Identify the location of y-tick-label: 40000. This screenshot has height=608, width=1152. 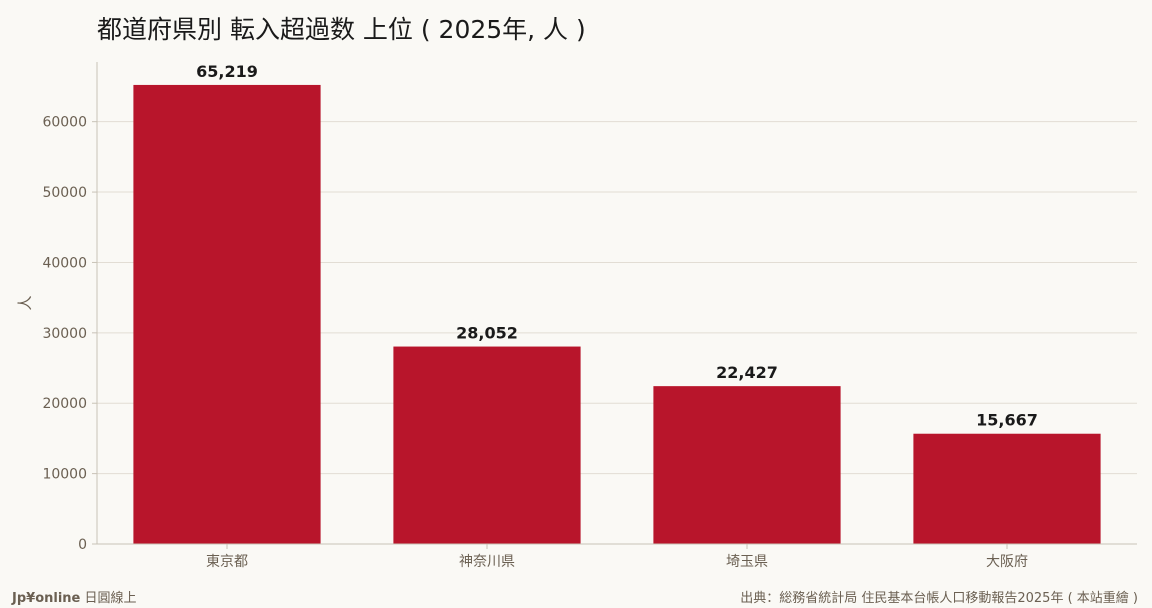
(64, 263).